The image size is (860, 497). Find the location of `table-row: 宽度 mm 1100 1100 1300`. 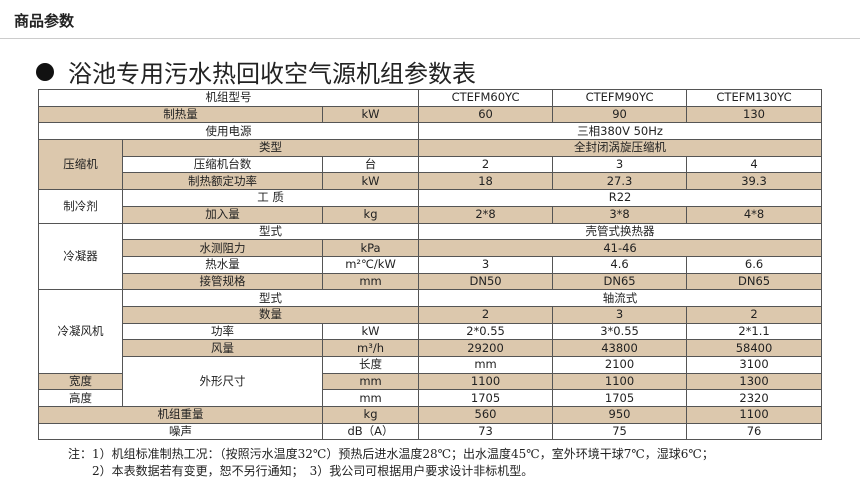

table-row: 宽度 mm 1100 1100 1300 is located at coordinates (430, 381).